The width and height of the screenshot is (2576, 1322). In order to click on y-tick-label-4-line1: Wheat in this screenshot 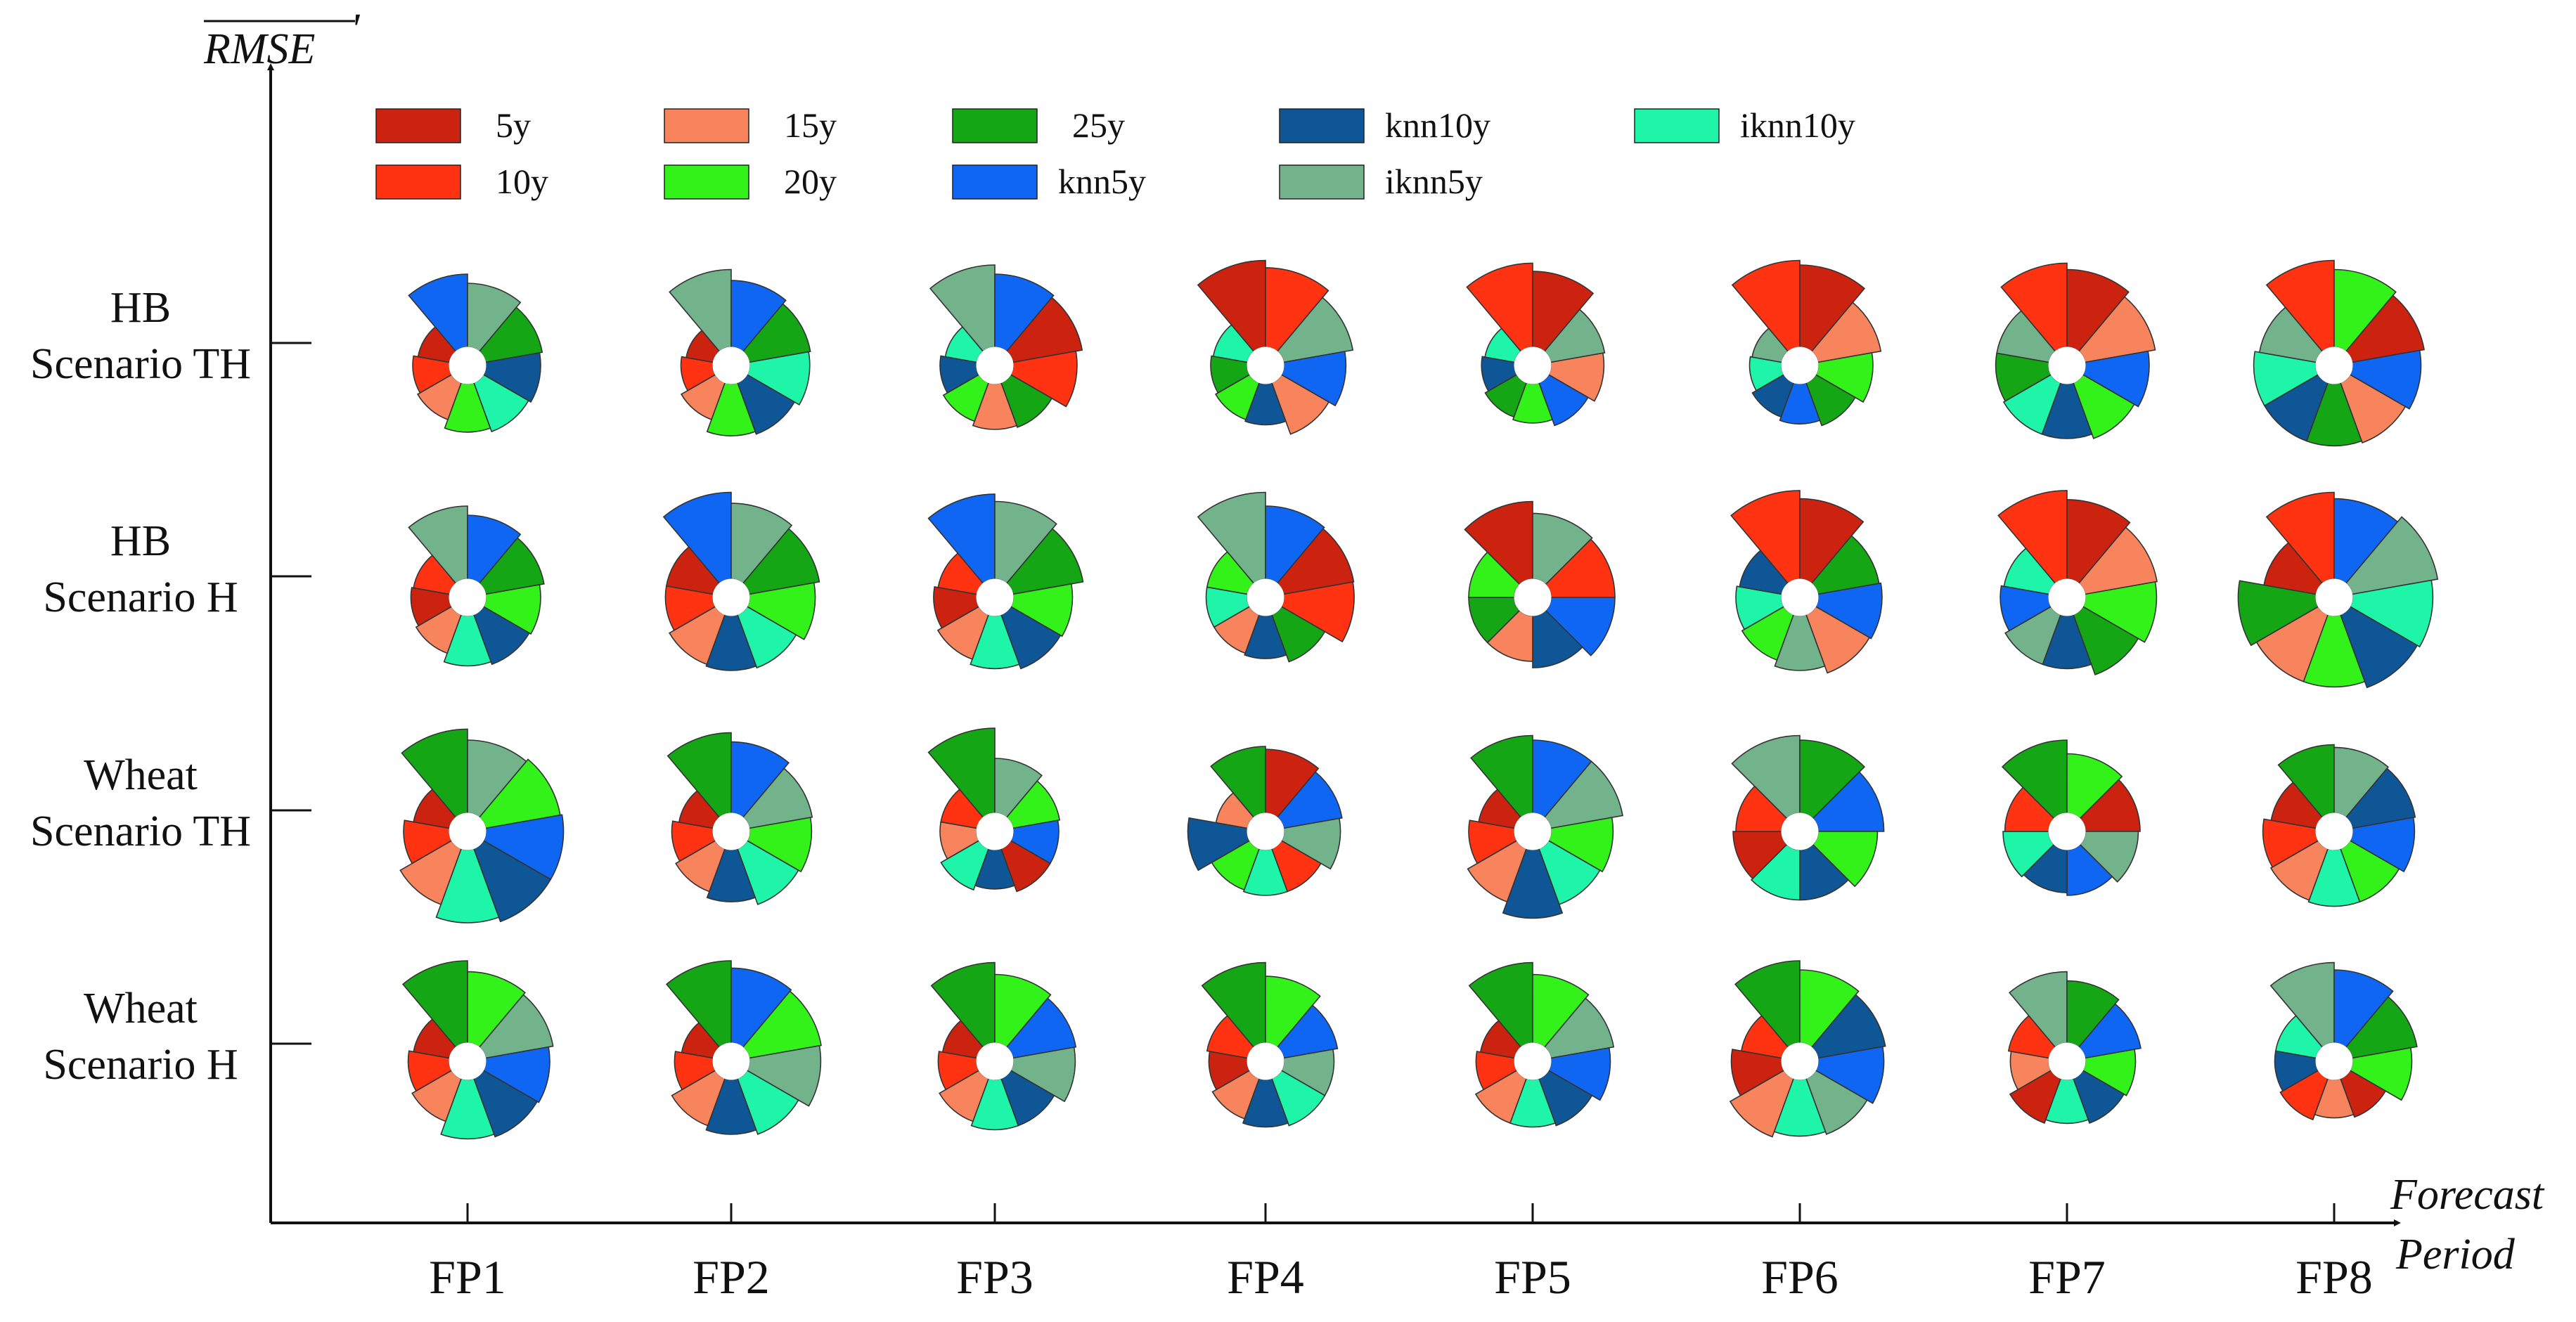, I will do `click(141, 1008)`.